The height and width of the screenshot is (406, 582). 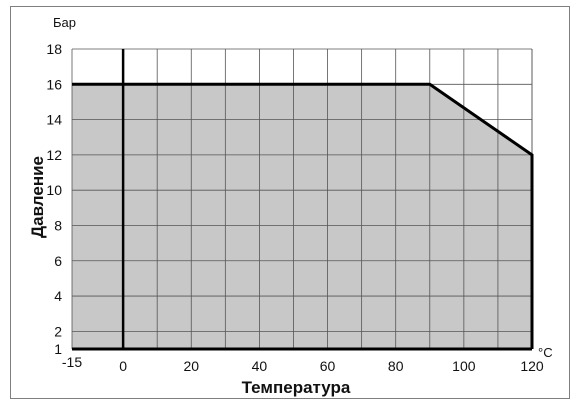 What do you see at coordinates (260, 366) in the screenshot?
I see `x-tick-label: 40` at bounding box center [260, 366].